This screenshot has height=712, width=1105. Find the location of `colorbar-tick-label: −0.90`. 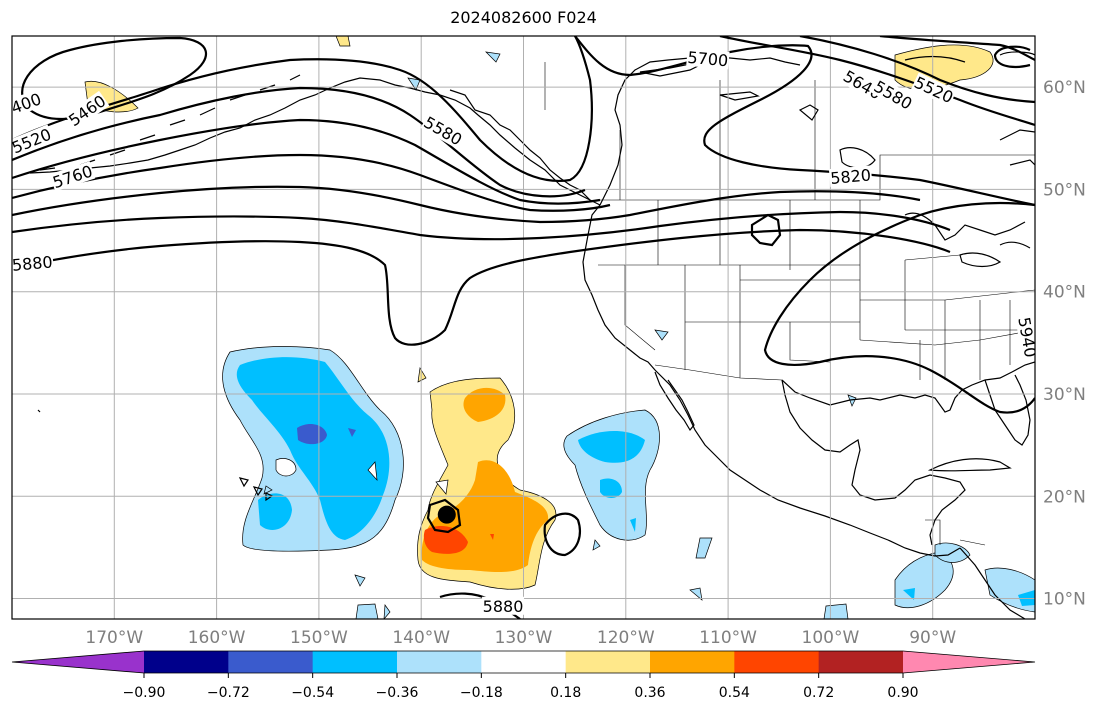

colorbar-tick-label: −0.90 is located at coordinates (144, 693).